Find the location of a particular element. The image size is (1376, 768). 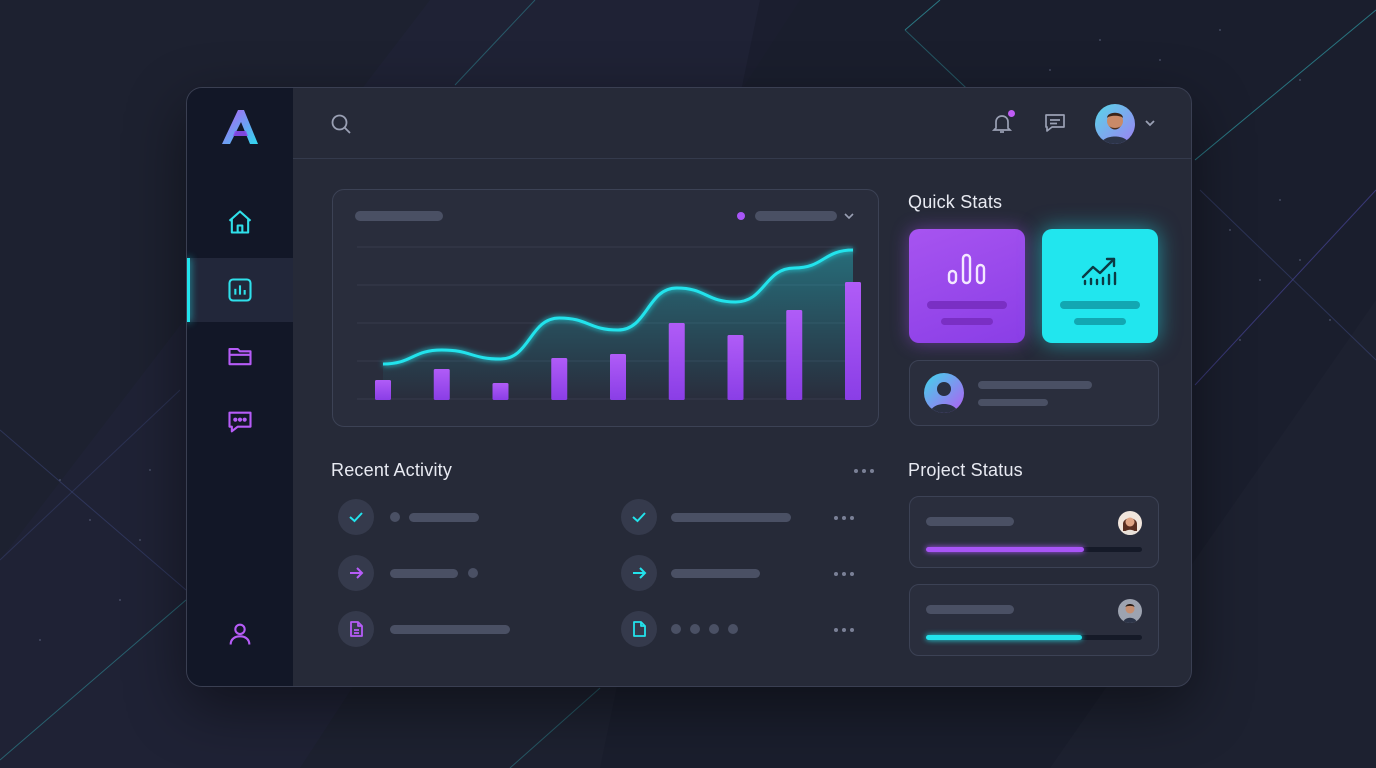

line-series is located at coordinates (618, 307).